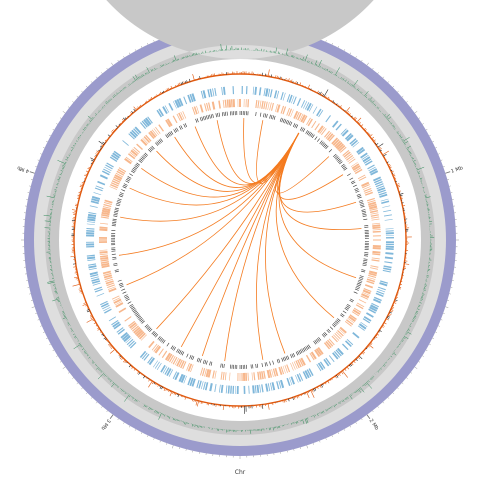 Image resolution: width=480 pixels, height=480 pixels. What do you see at coordinates (368, 417) in the screenshot?
I see `major-tick` at bounding box center [368, 417].